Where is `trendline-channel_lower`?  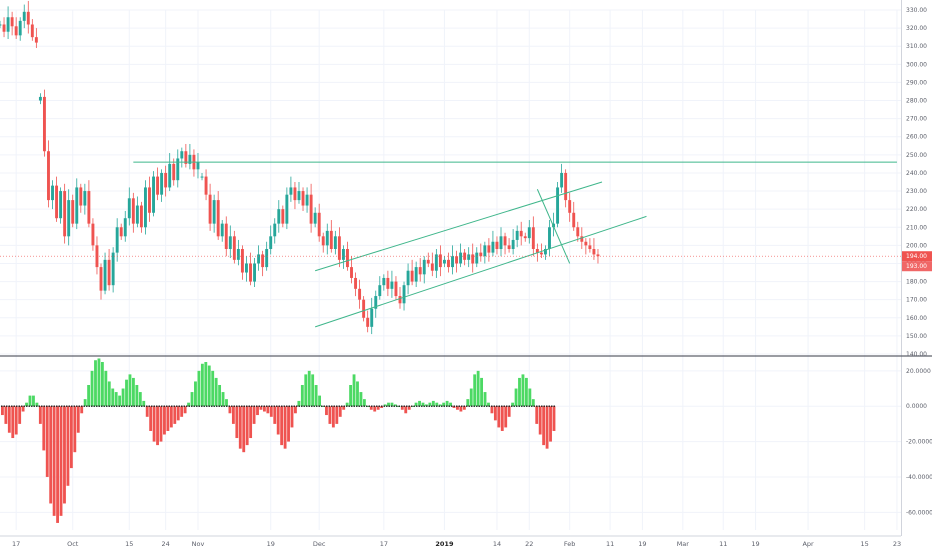
trendline-channel_lower is located at coordinates (480, 271).